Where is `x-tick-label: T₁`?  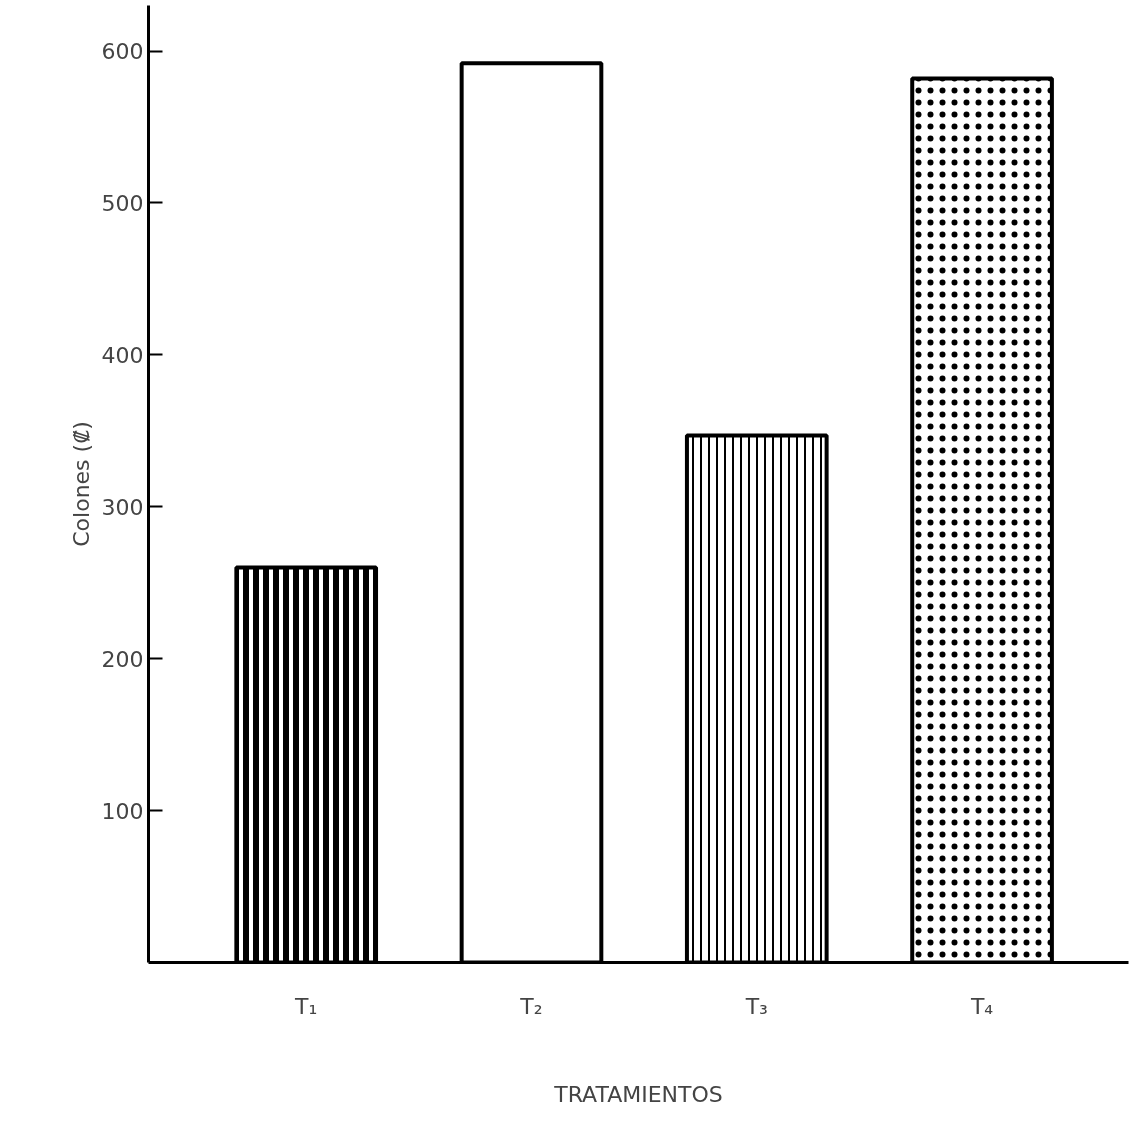 x-tick-label: T₁ is located at coordinates (306, 1006).